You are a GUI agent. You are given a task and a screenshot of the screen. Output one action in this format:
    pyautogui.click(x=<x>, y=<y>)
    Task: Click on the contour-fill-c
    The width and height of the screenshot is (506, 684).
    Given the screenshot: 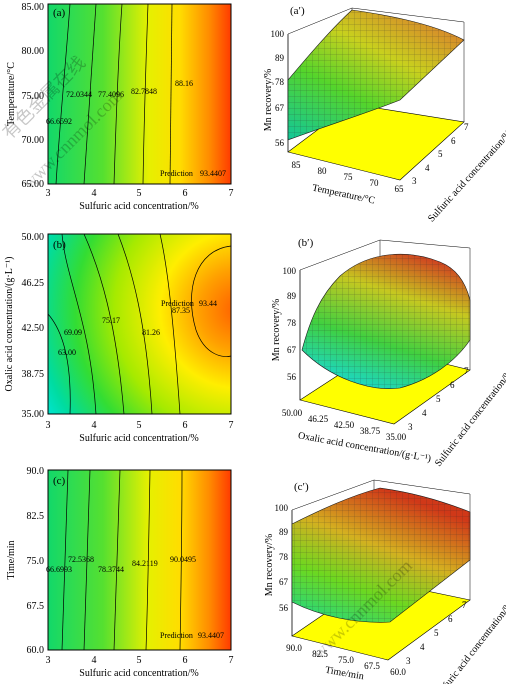 What is the action you would take?
    pyautogui.click(x=139, y=560)
    